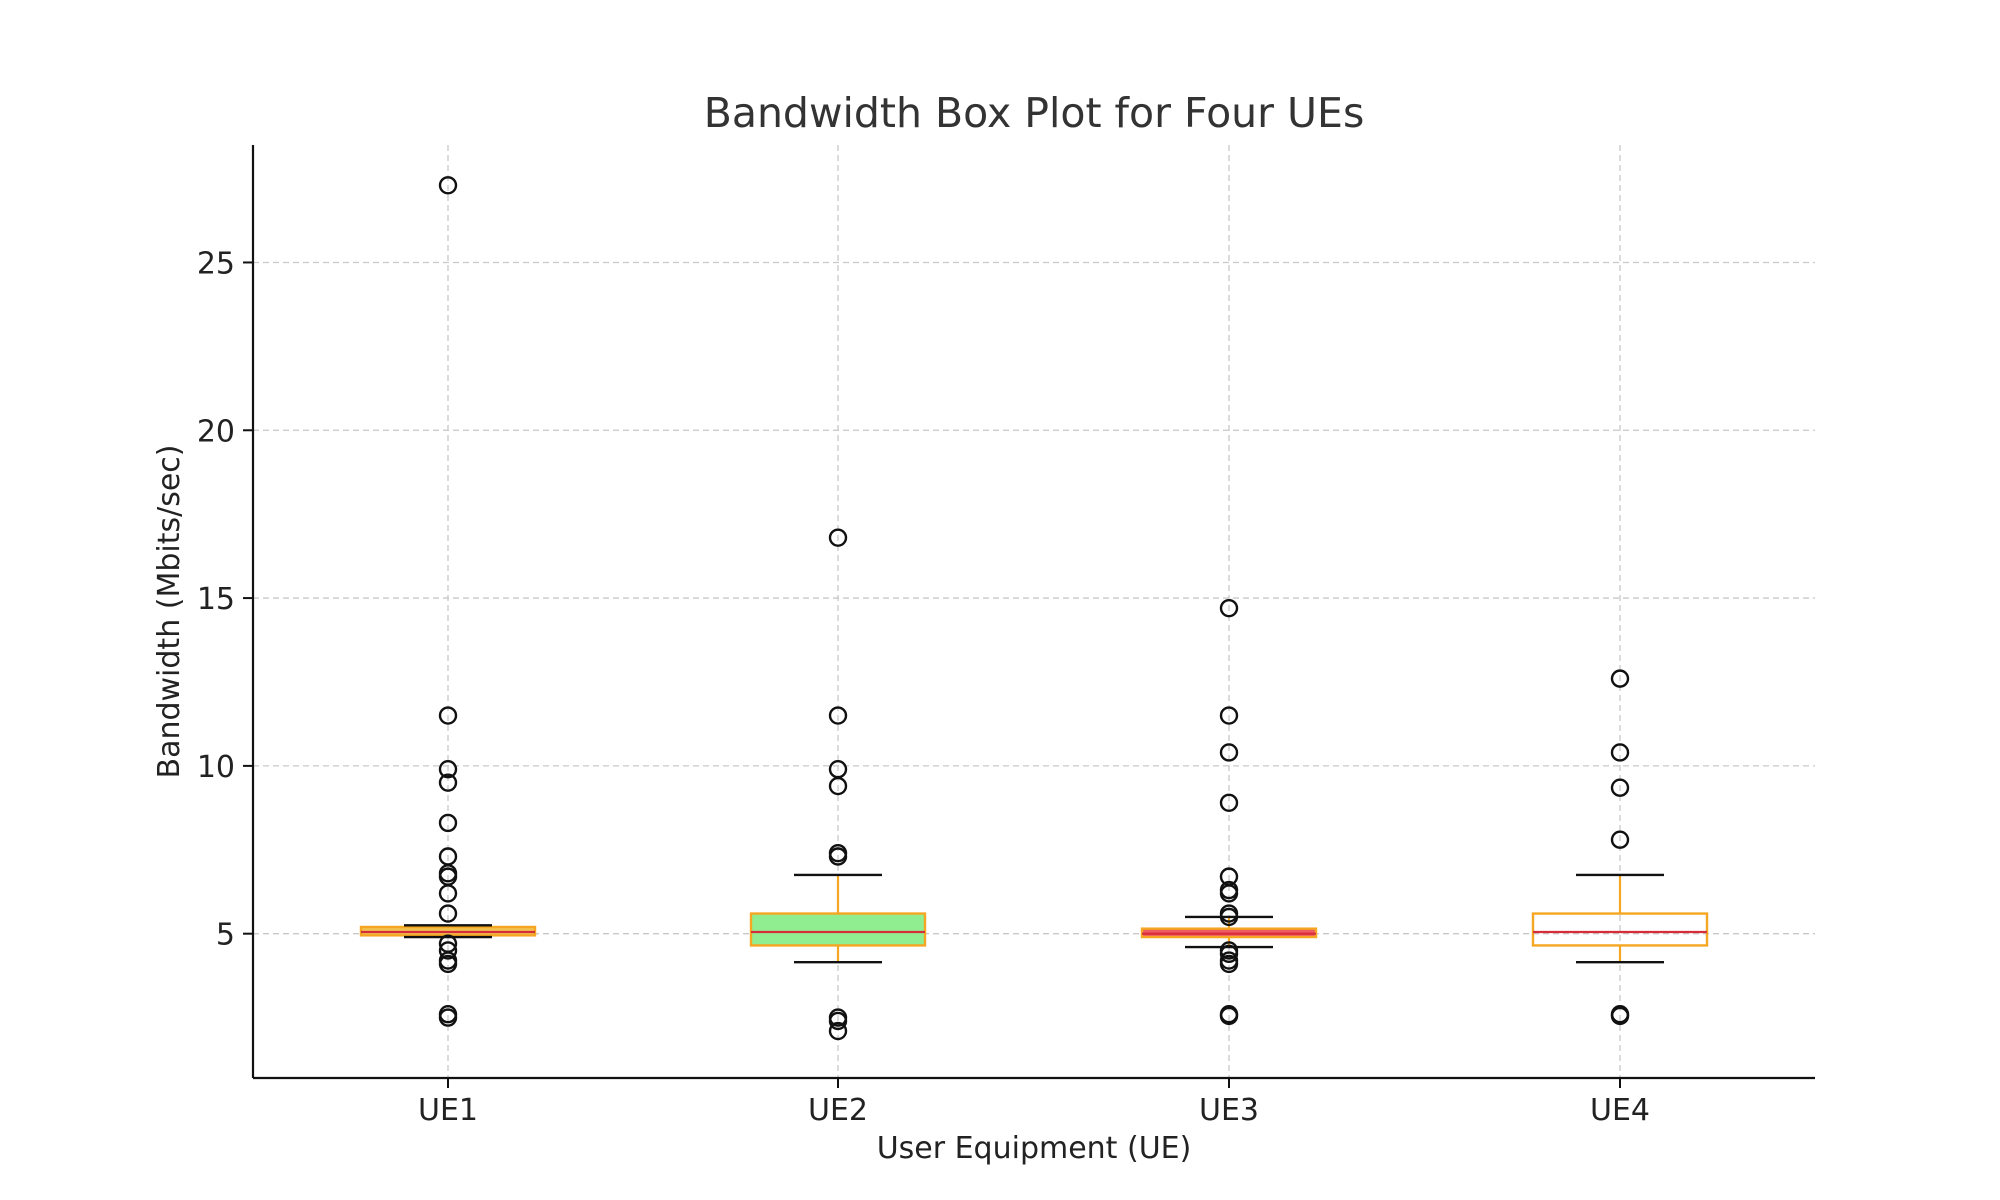 The image size is (2000, 1200). Describe the element at coordinates (216, 263) in the screenshot. I see `y-tick-label: 25` at that location.